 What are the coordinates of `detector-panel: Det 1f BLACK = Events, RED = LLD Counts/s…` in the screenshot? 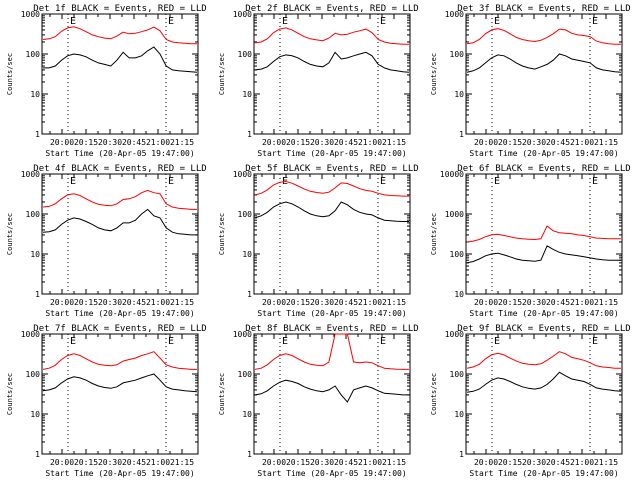 It's located at (106, 81).